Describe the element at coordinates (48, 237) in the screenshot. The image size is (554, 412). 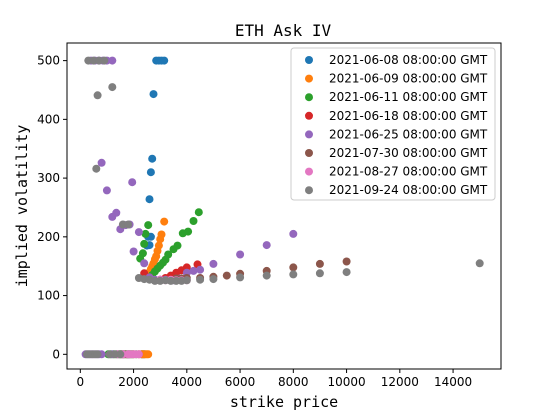
I see `y-tick-label: 200` at that location.